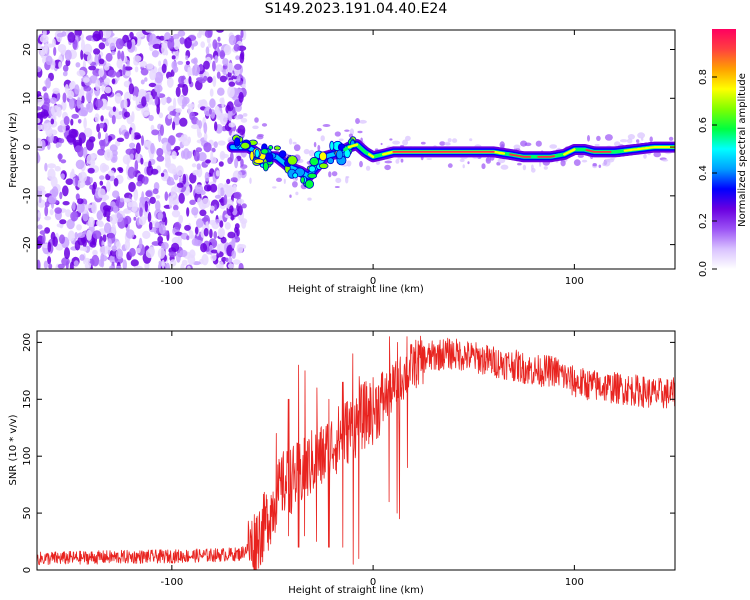  Describe the element at coordinates (27, 399) in the screenshot. I see `snr-y-tick-label: 150` at that location.